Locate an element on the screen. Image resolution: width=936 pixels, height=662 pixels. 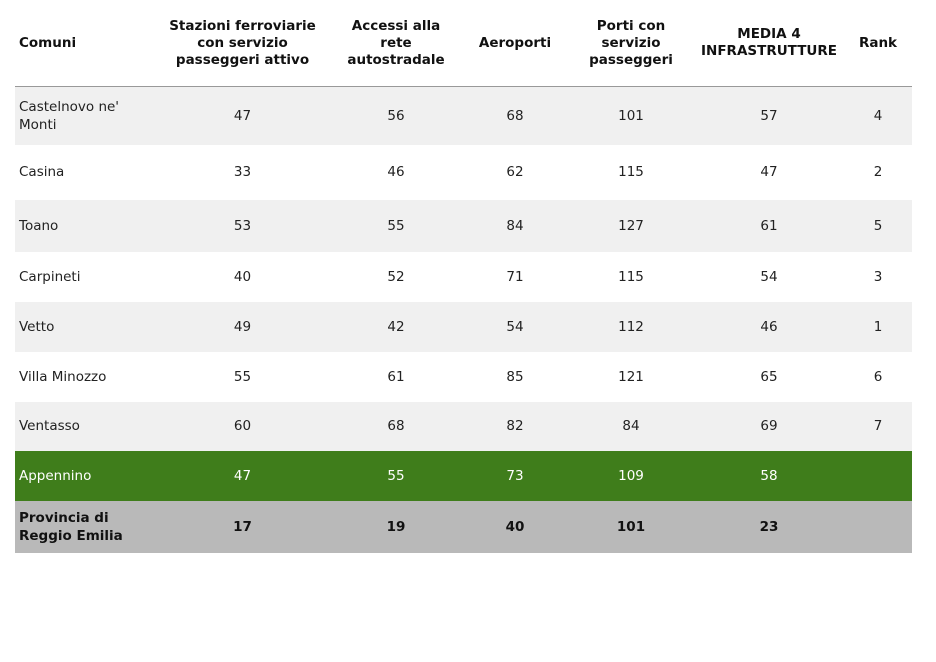
row-label: Carpineti is located at coordinates (85, 276).